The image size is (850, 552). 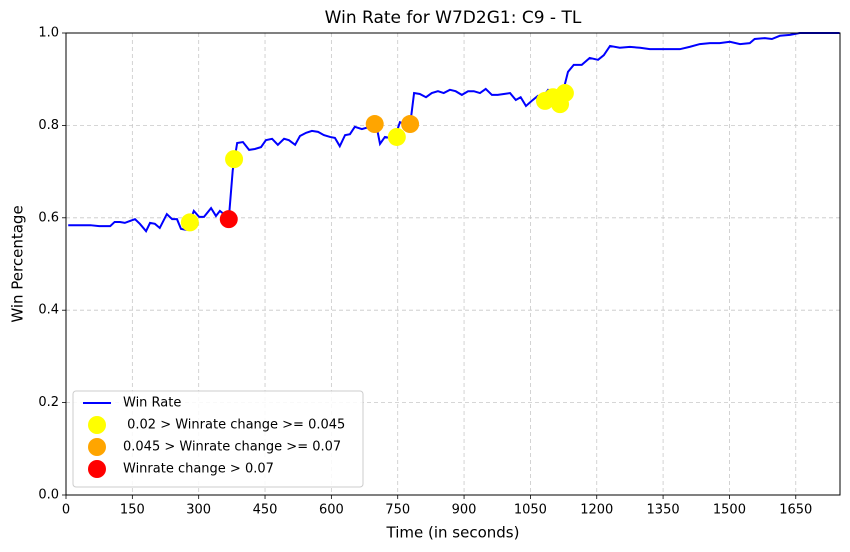 What do you see at coordinates (530, 510) in the screenshot?
I see `x-tick-label: 1050` at bounding box center [530, 510].